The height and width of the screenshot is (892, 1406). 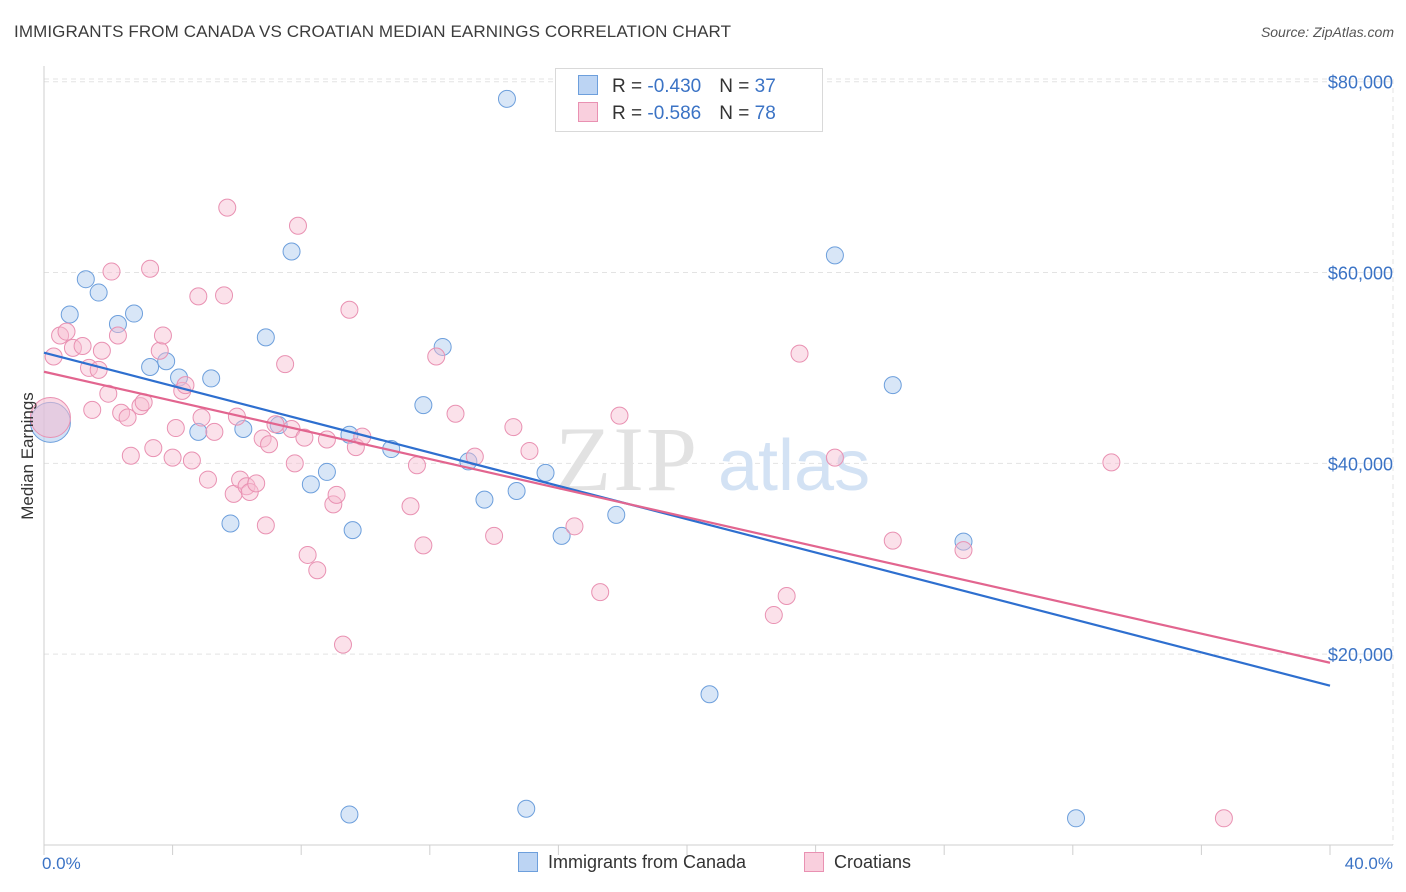 I want to click on legend-row-croatians: R = -0.586 N = 78, so click(x=677, y=114).